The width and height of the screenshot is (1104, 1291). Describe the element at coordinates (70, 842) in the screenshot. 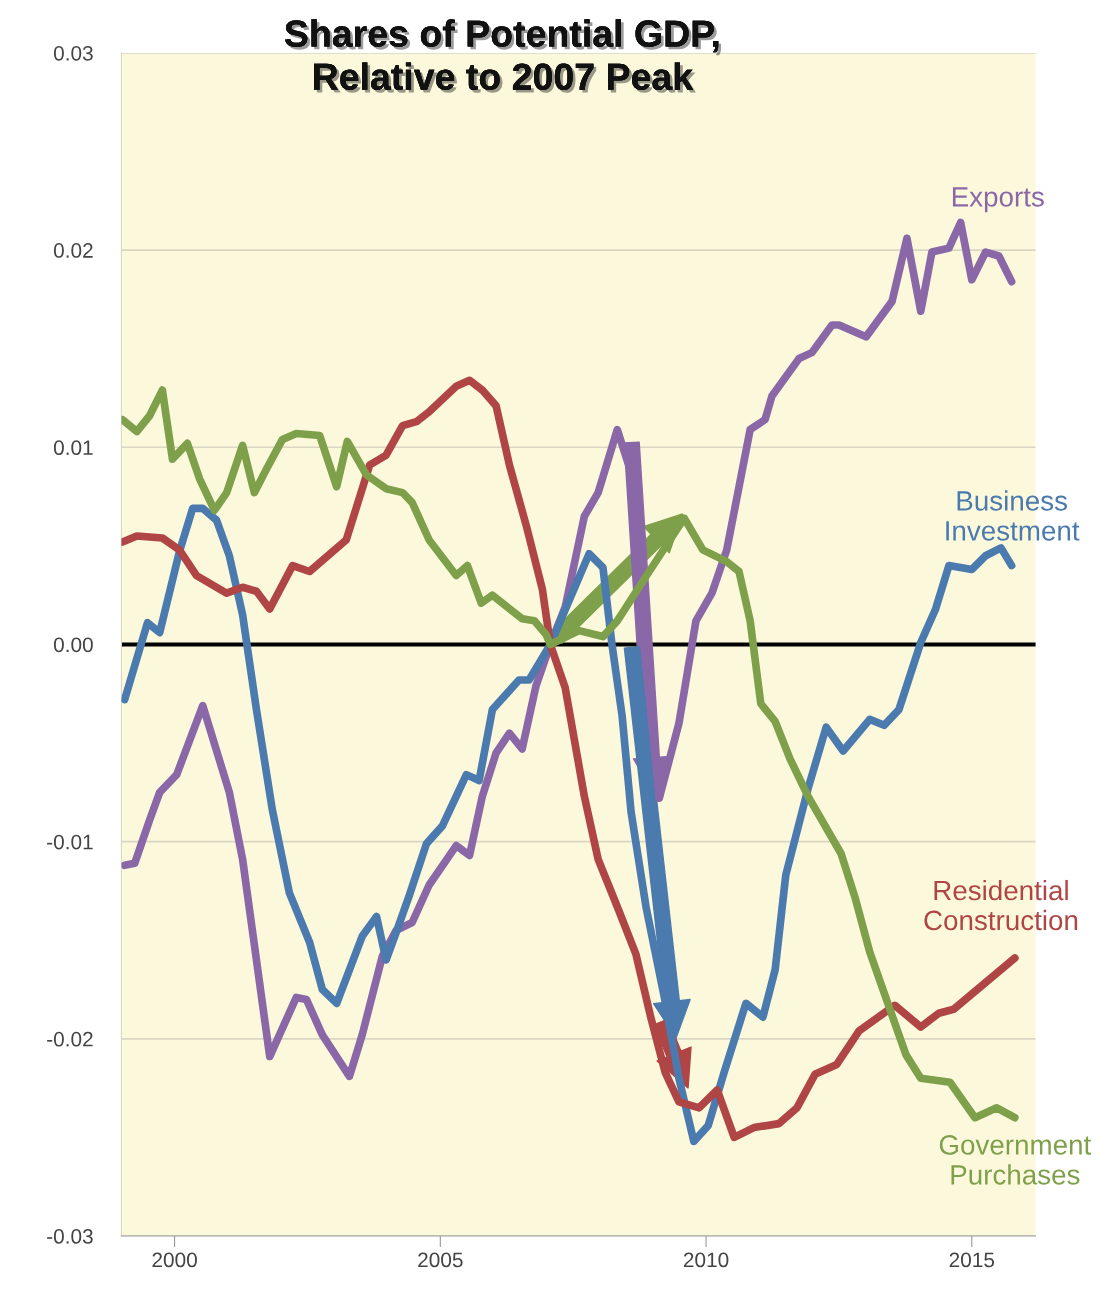

I see `y-tick-label: -0.01` at that location.